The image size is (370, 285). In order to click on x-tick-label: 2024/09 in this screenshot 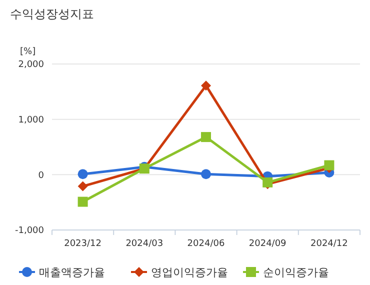, I will do `click(267, 244)`.